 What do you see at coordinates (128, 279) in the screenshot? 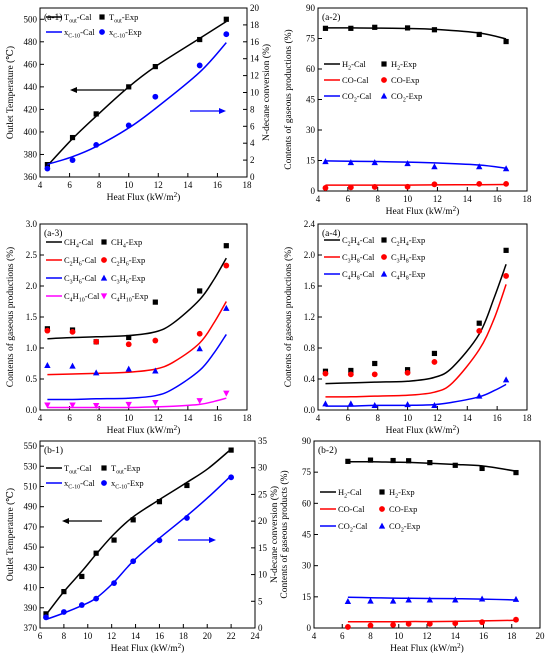
I see `legend-label: C3H6-Exp` at bounding box center [128, 279].